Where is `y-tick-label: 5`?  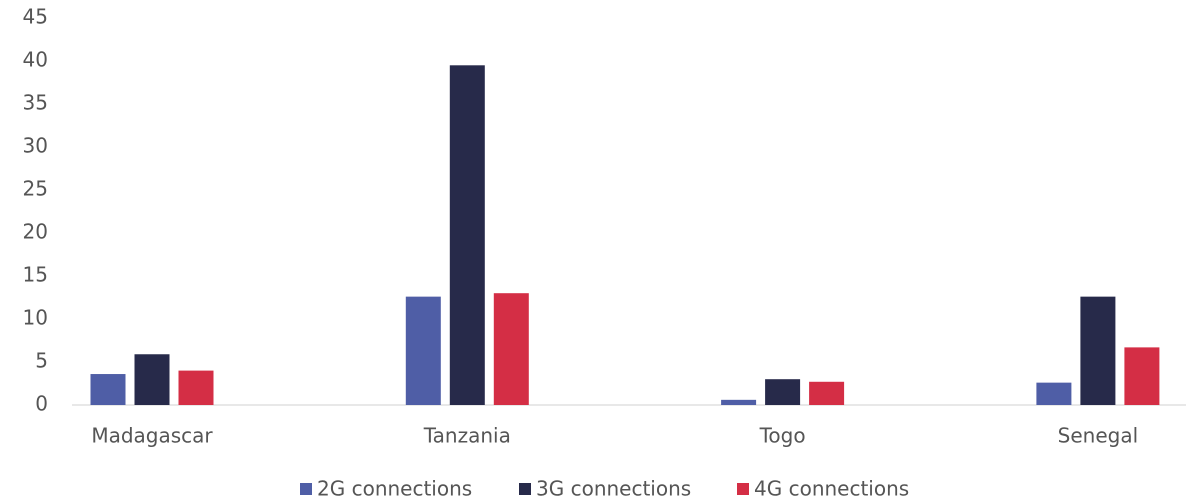 y-tick-label: 5 is located at coordinates (41, 361).